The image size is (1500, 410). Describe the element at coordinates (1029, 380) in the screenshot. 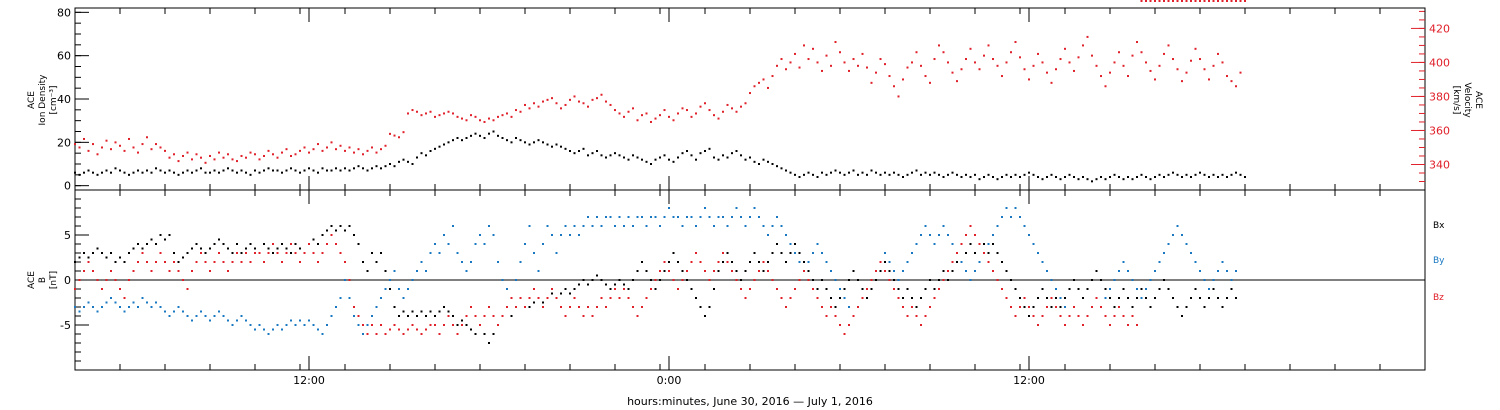

I see `time-tick-label: 12:00` at that location.